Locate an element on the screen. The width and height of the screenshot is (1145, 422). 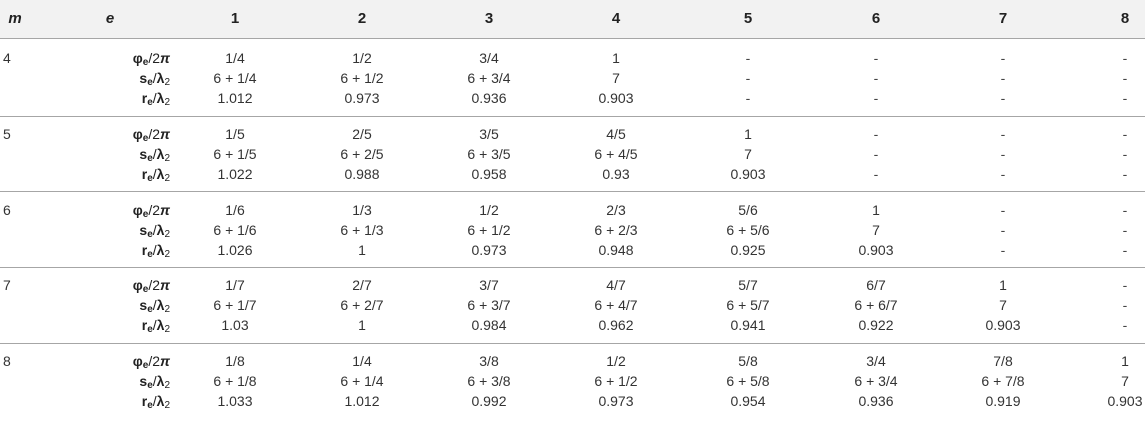
table-cell: 1/5 is located at coordinates (235, 134).